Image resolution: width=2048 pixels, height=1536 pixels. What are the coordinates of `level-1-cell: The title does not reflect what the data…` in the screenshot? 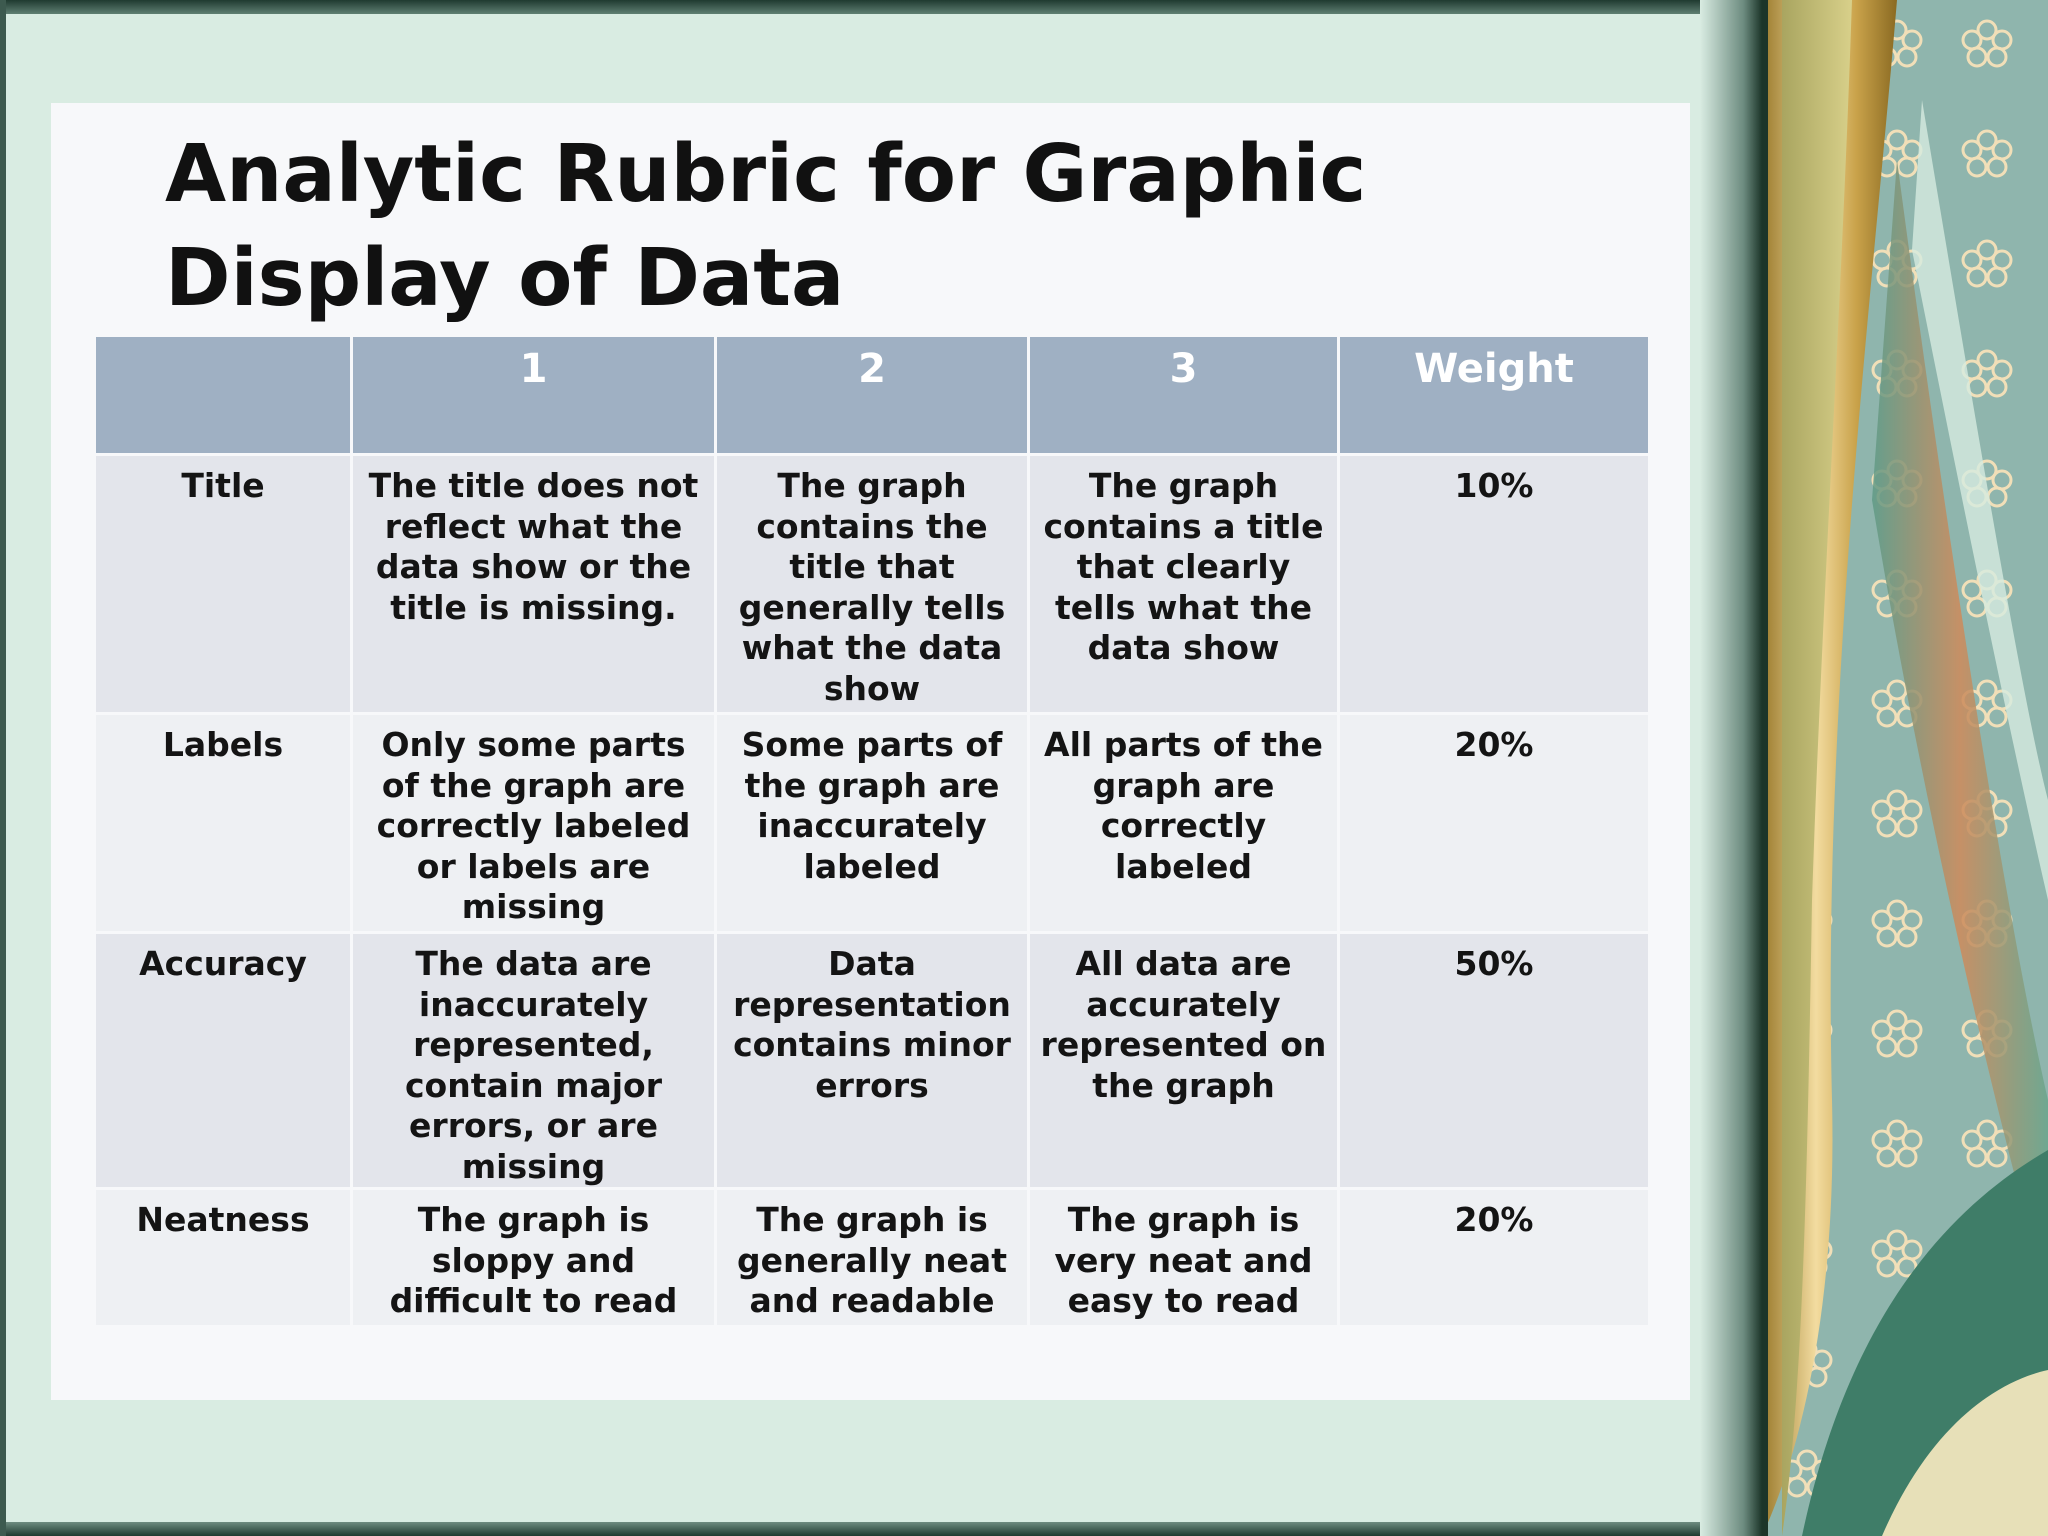 It's located at (533, 584).